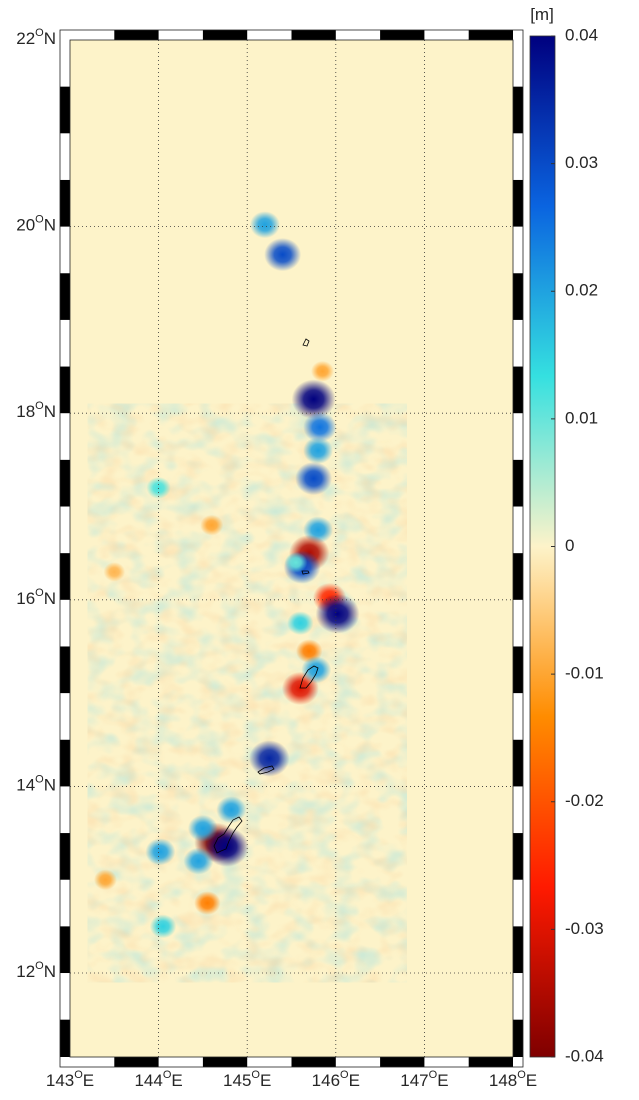 The height and width of the screenshot is (1100, 639). I want to click on tick-label: 20ON, so click(36, 225).